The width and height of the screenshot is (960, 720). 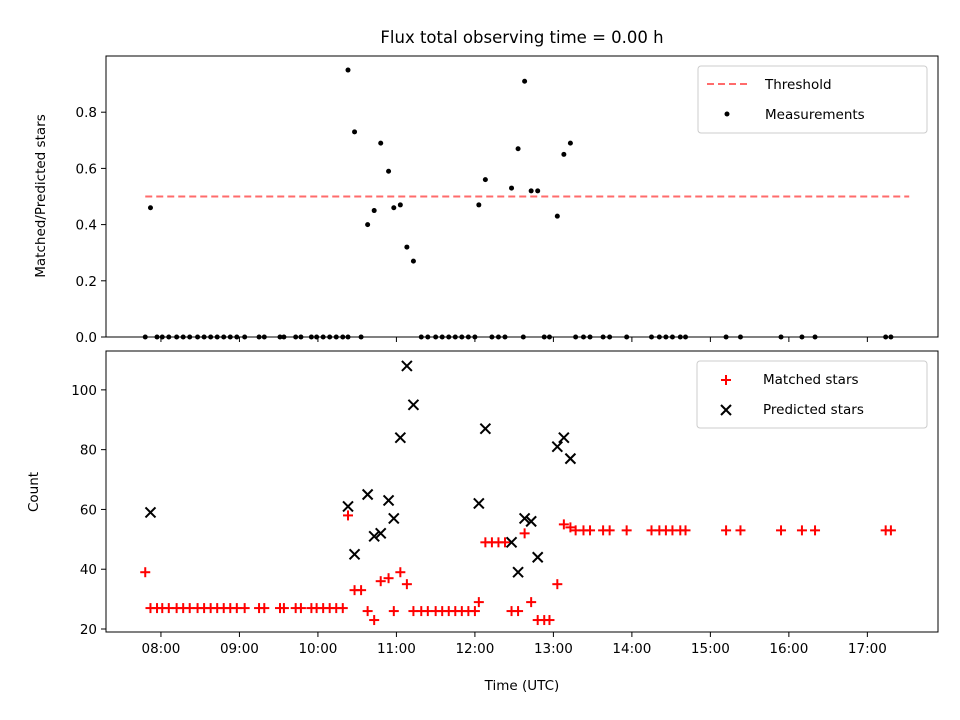 I want to click on ratio-y-tick-label-4: 0.8, so click(x=86, y=113).